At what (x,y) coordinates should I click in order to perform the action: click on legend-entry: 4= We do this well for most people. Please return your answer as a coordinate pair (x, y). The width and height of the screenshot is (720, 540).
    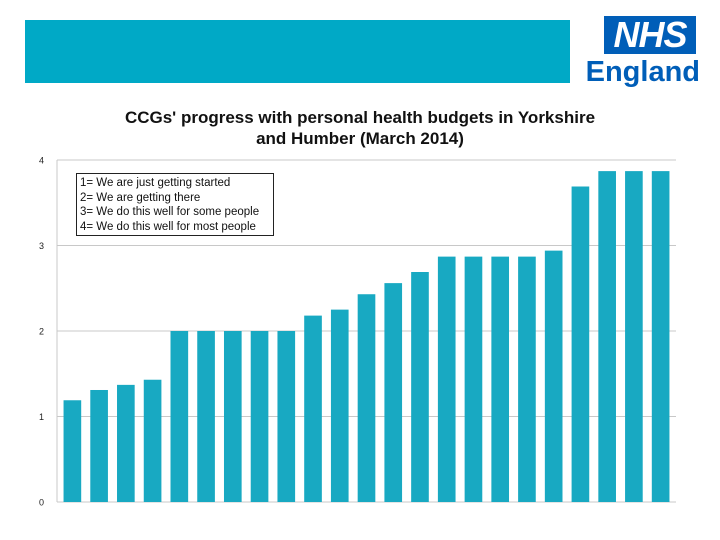
    Looking at the image, I should click on (168, 226).